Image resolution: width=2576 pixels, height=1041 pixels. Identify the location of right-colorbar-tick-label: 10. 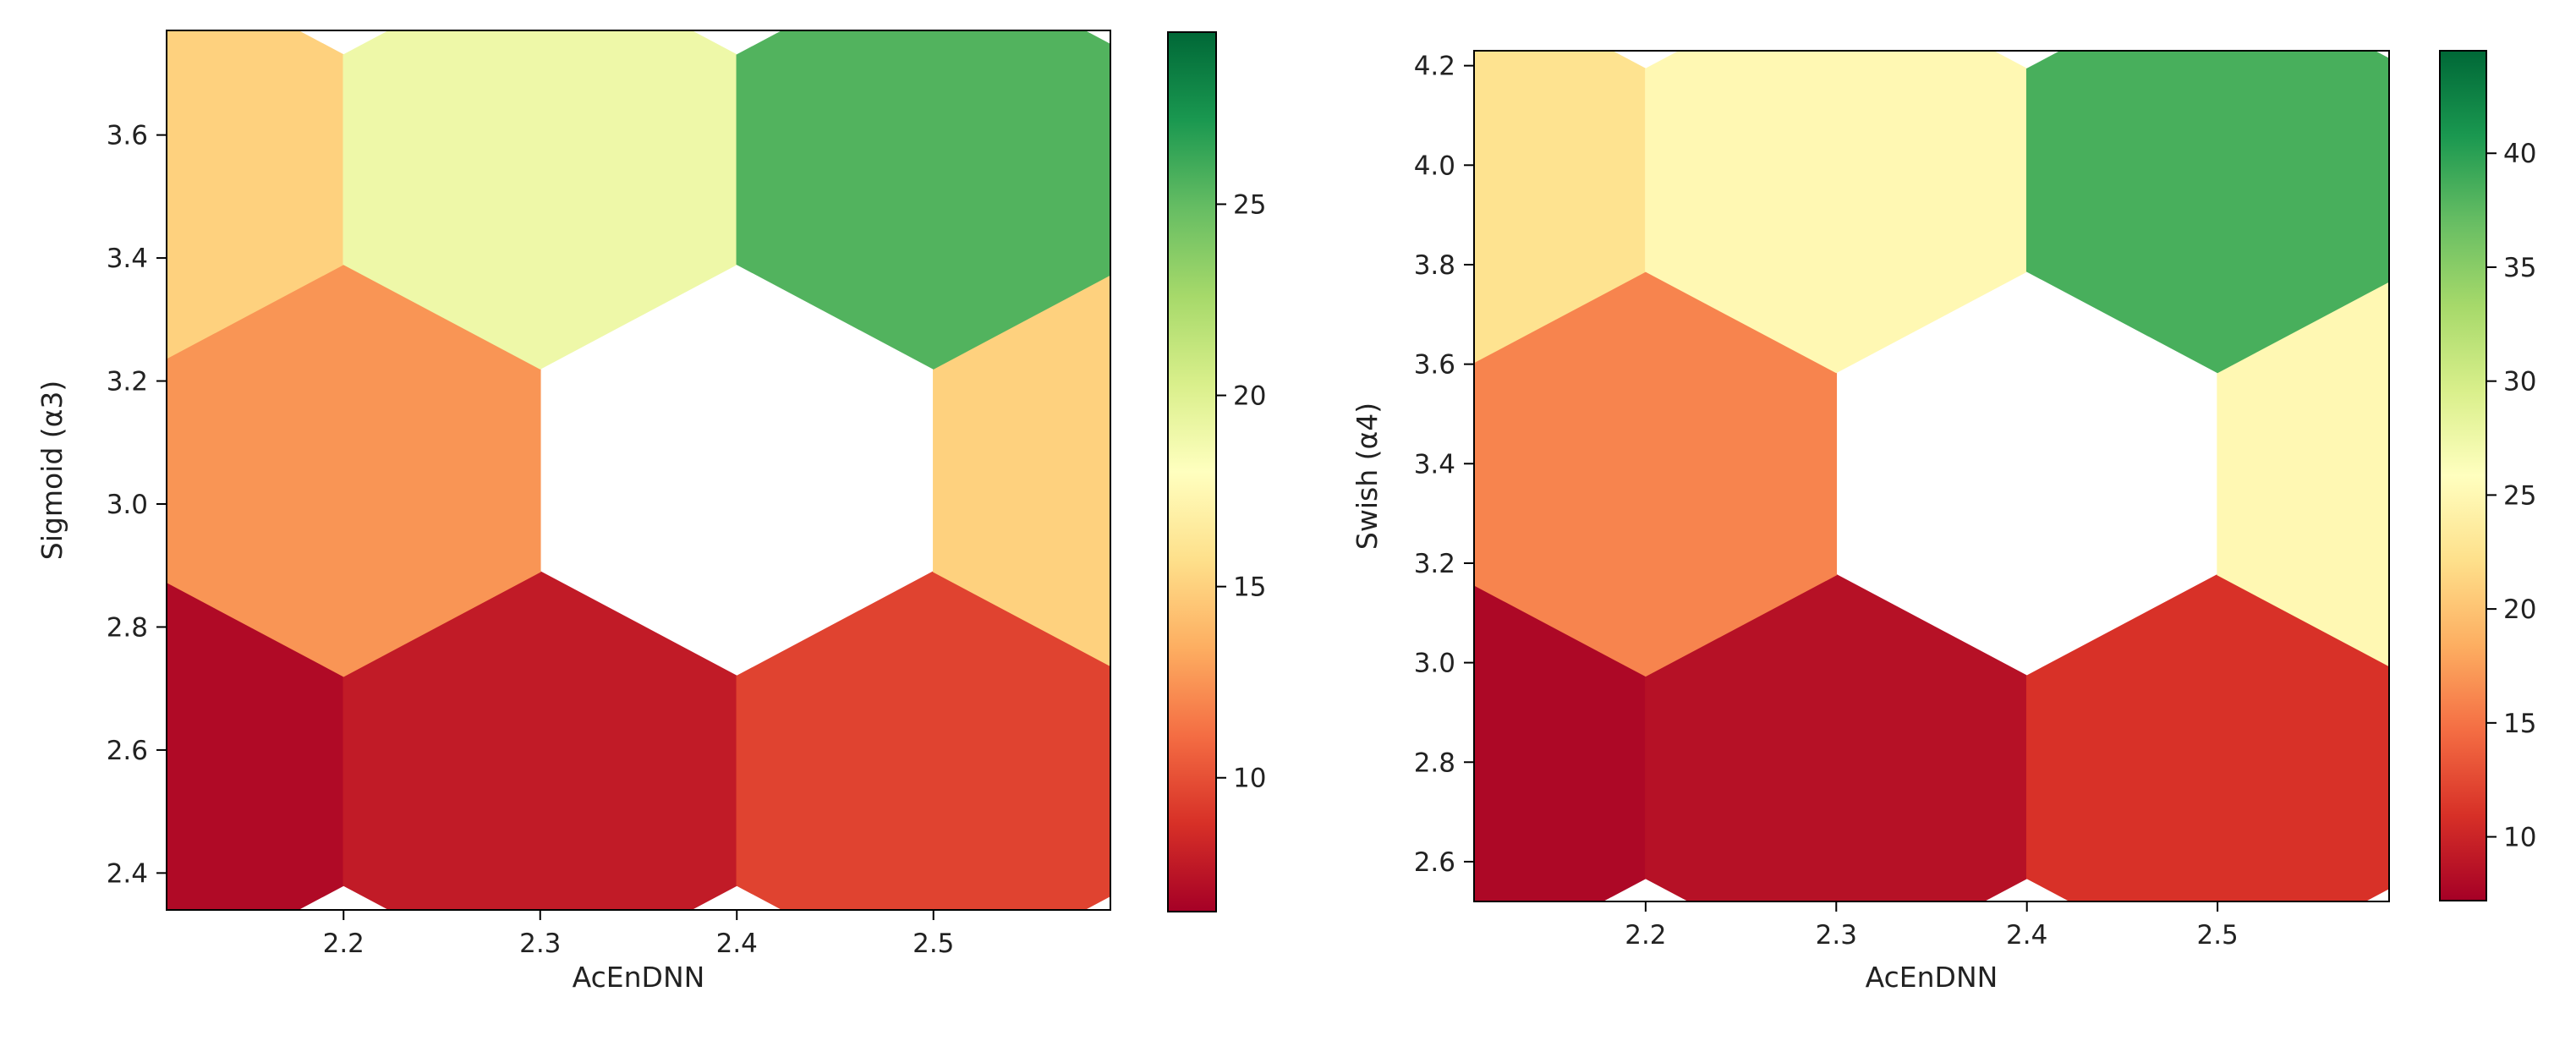
(2519, 838).